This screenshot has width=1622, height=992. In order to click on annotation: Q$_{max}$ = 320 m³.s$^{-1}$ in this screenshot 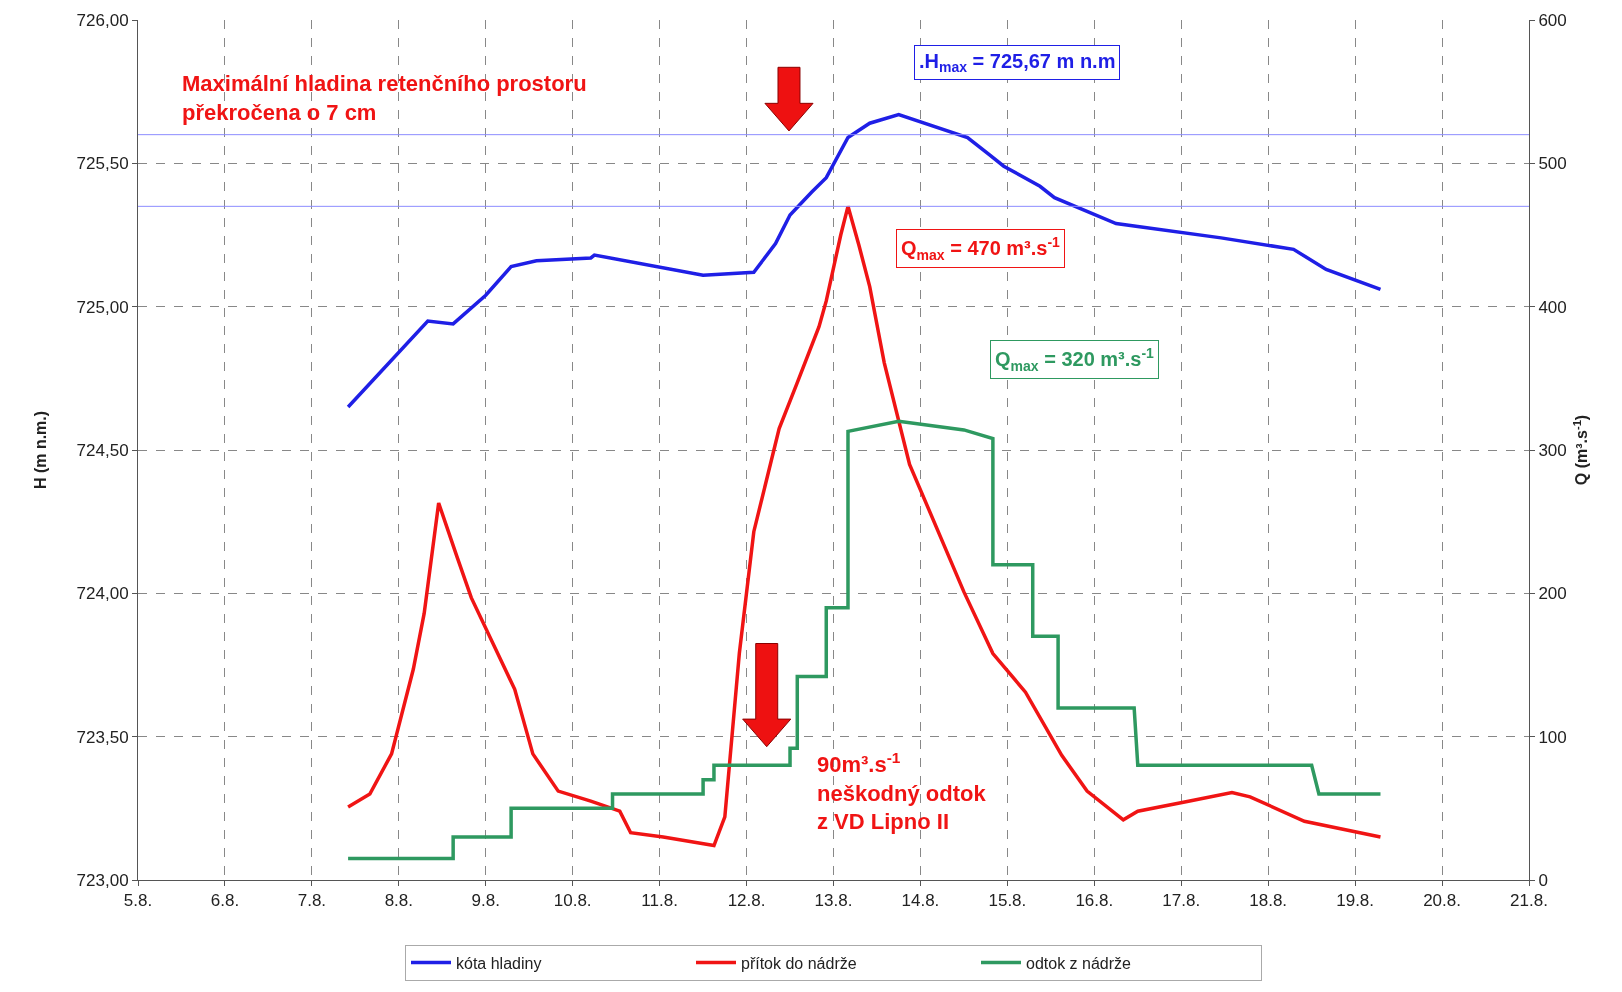, I will do `click(1075, 359)`.